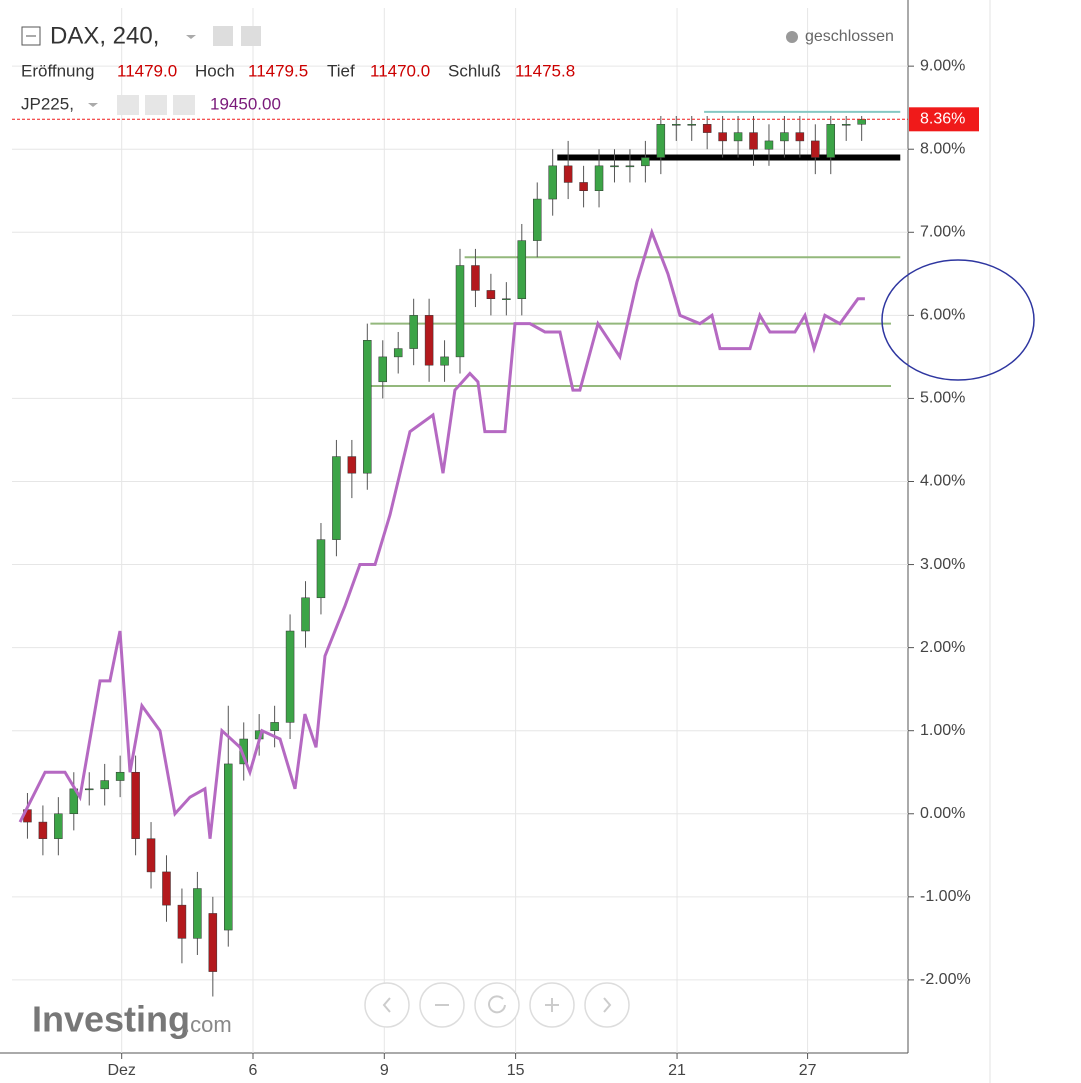  I want to click on y-tick-label: 6.00%, so click(942, 315).